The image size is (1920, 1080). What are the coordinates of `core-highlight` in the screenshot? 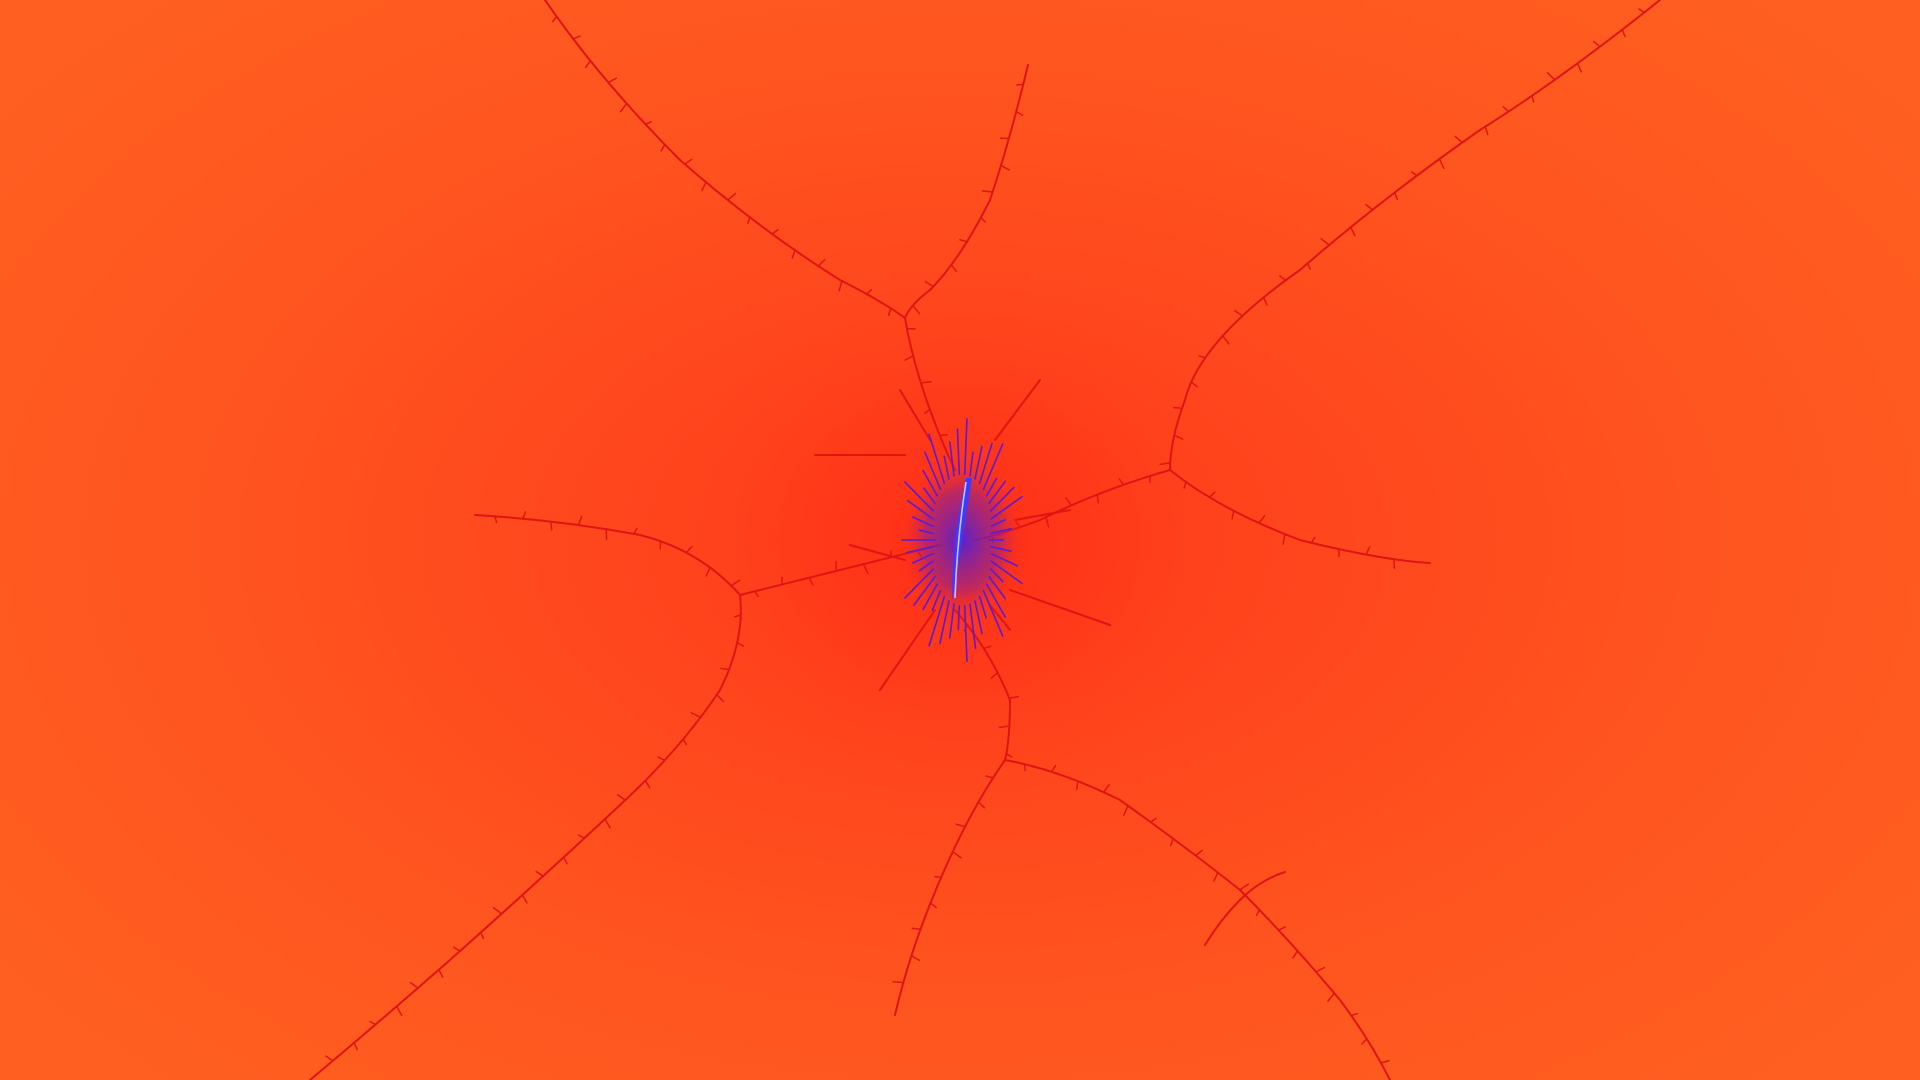 It's located at (960, 540).